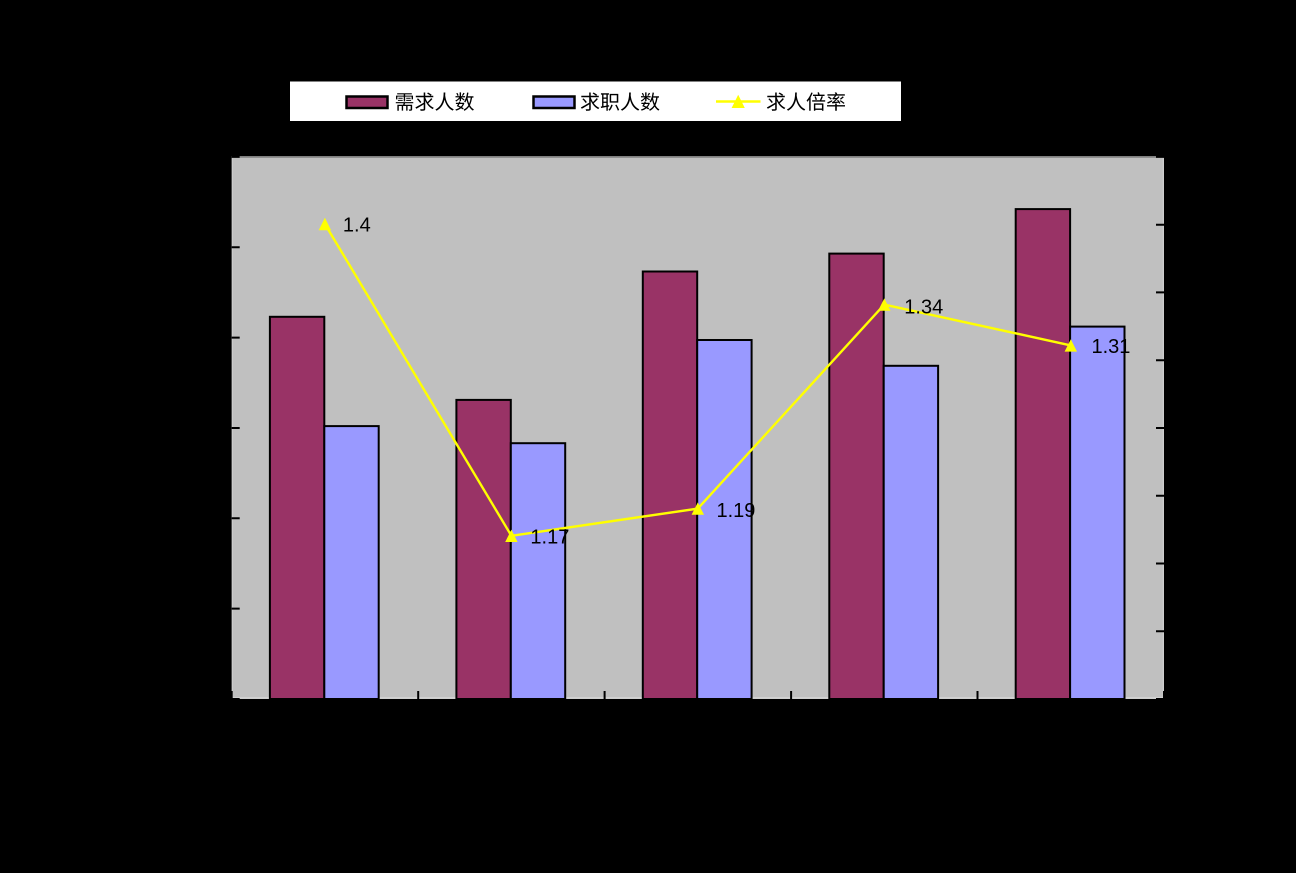 This screenshot has width=1296, height=873. What do you see at coordinates (549, 538) in the screenshot?
I see `svg-text: 1.17` at bounding box center [549, 538].